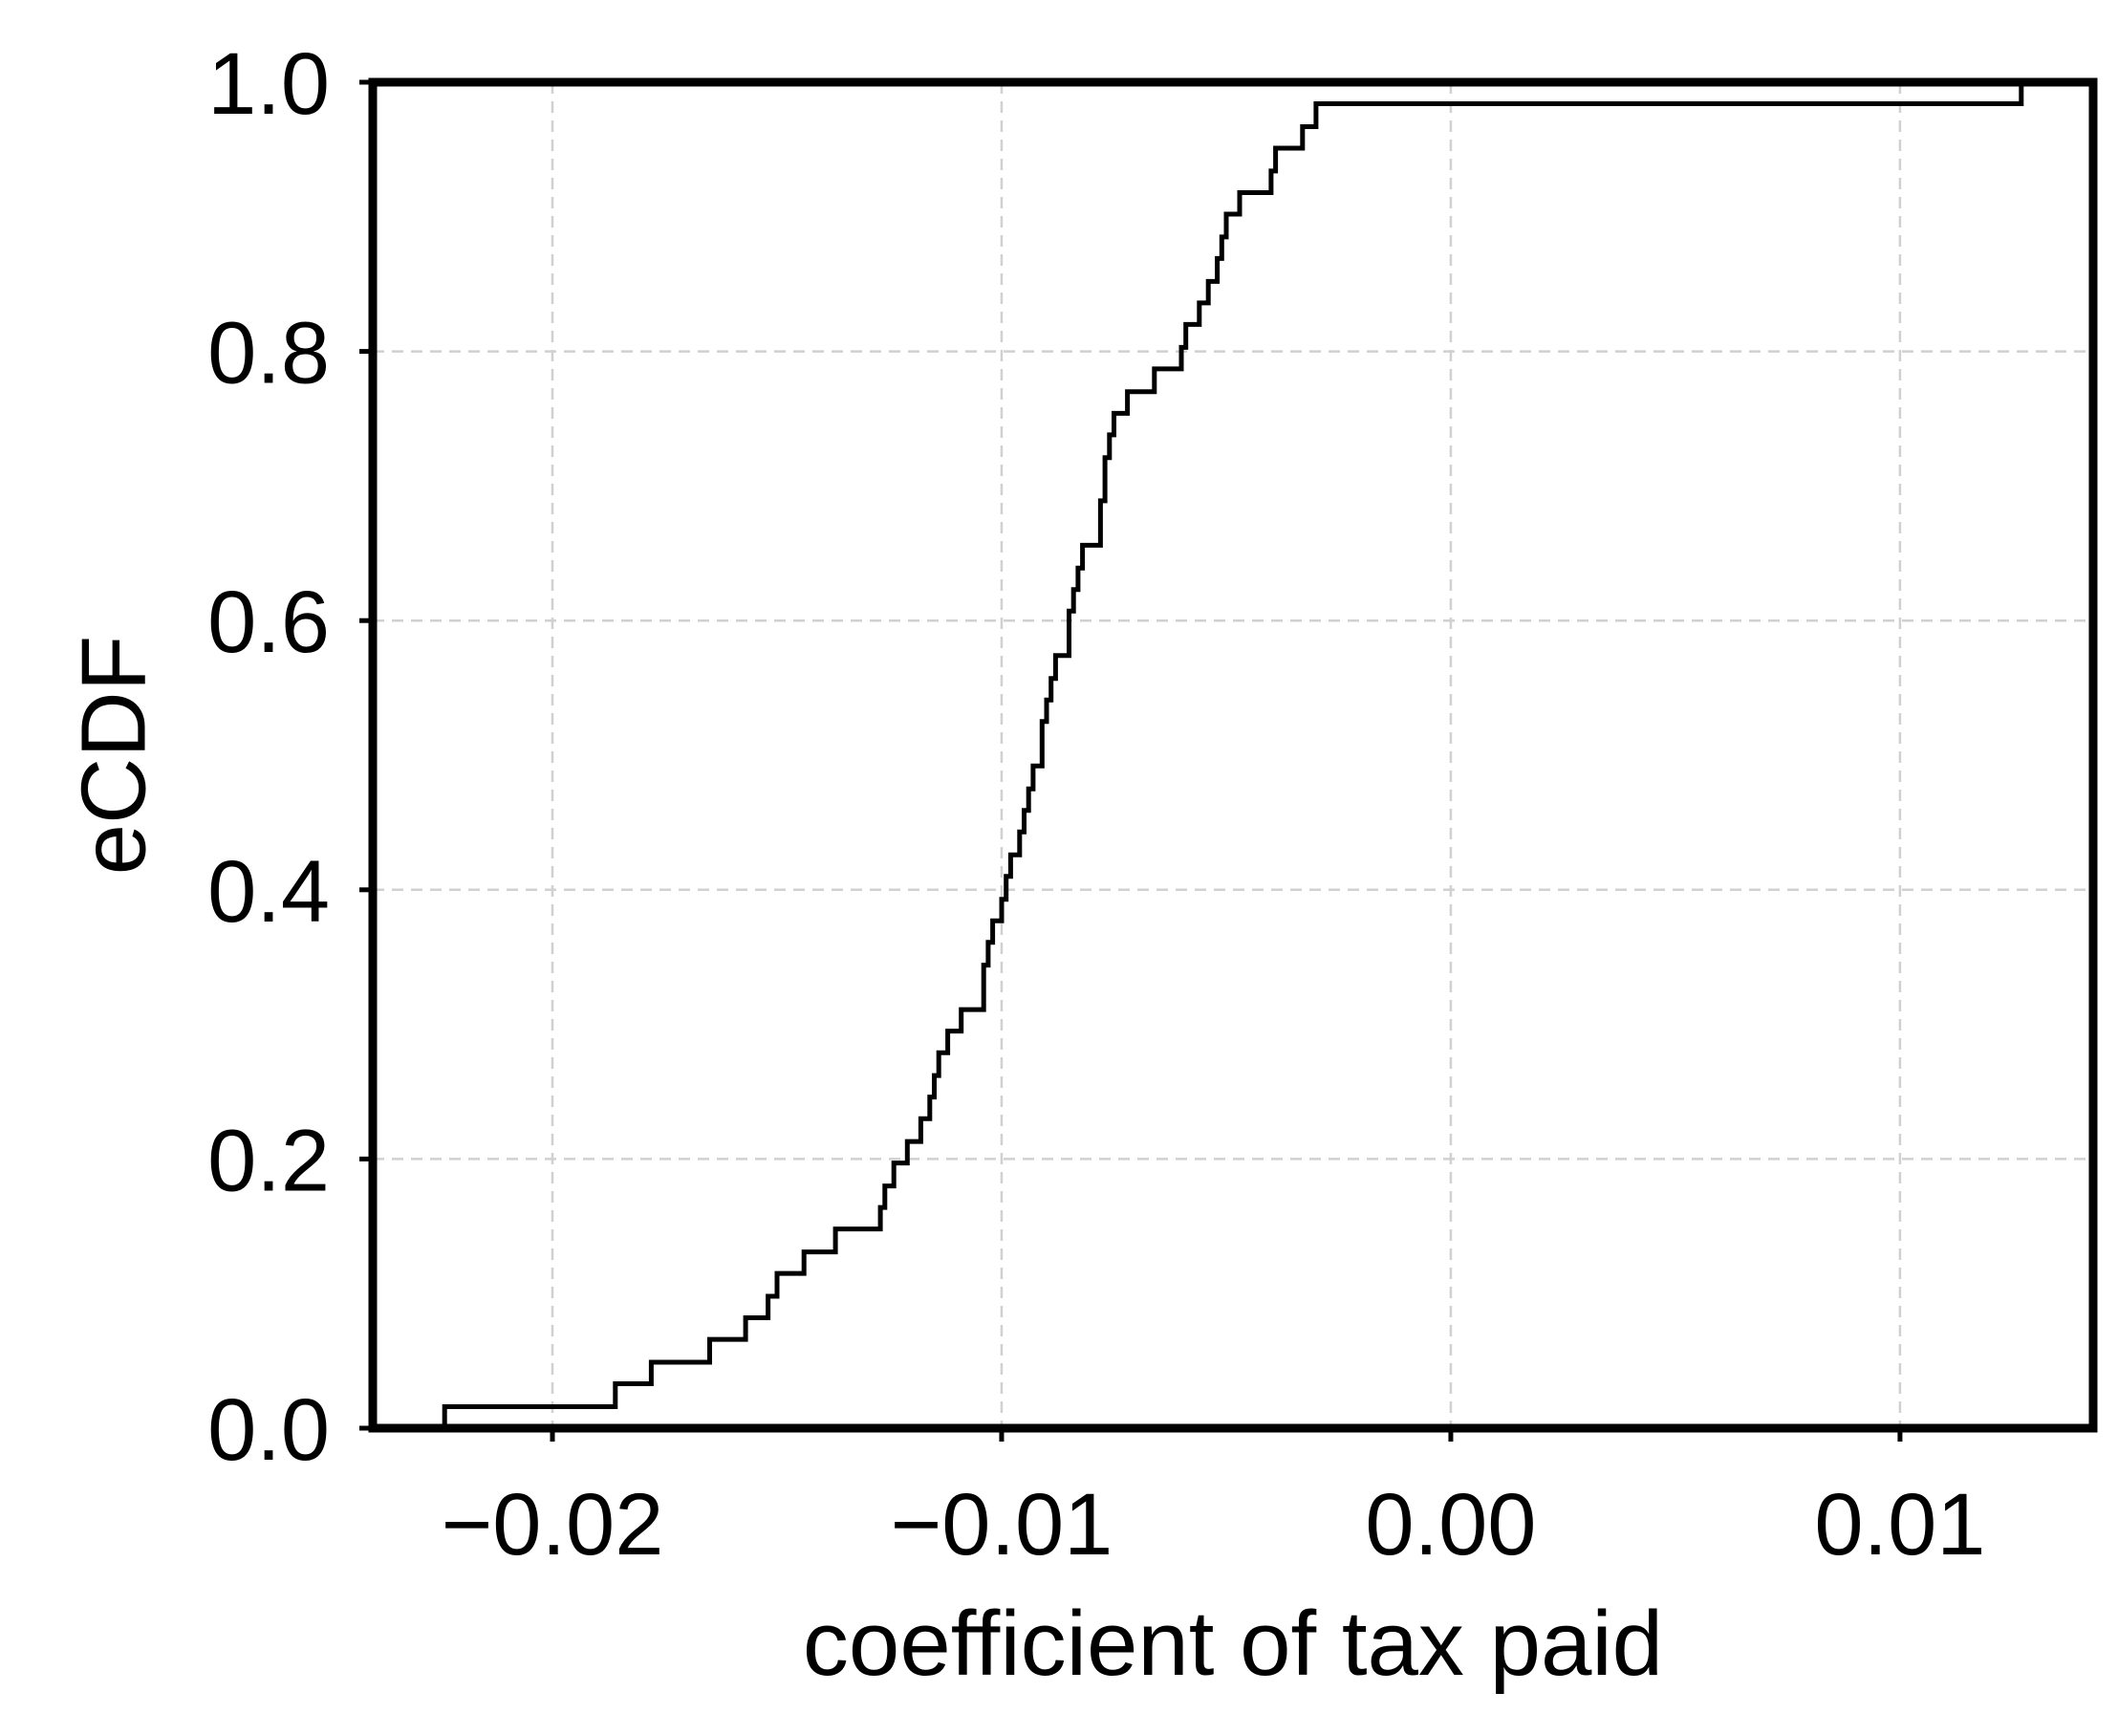 This screenshot has width=2118, height=1736. I want to click on x-tick-label: −0.01, so click(1002, 1524).